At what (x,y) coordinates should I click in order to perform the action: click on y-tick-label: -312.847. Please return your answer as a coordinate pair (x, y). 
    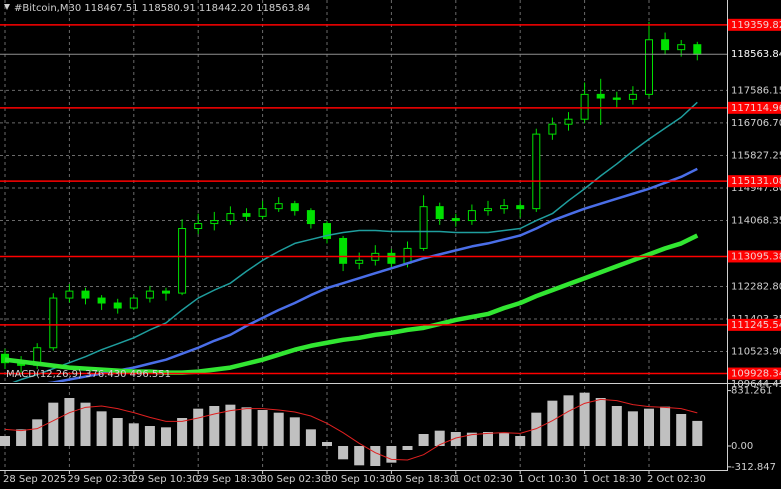
    Looking at the image, I should click on (753, 467).